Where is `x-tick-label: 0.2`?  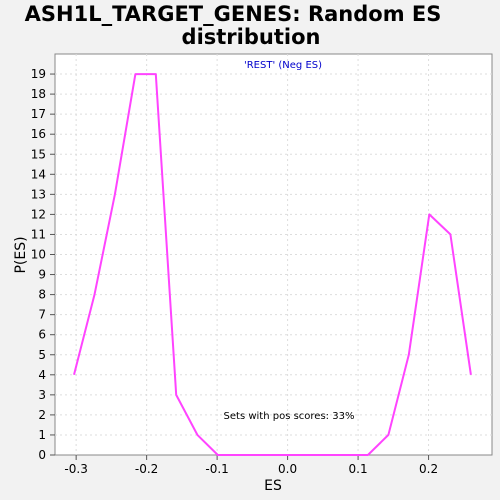
x-tick-label: 0.2 is located at coordinates (428, 469).